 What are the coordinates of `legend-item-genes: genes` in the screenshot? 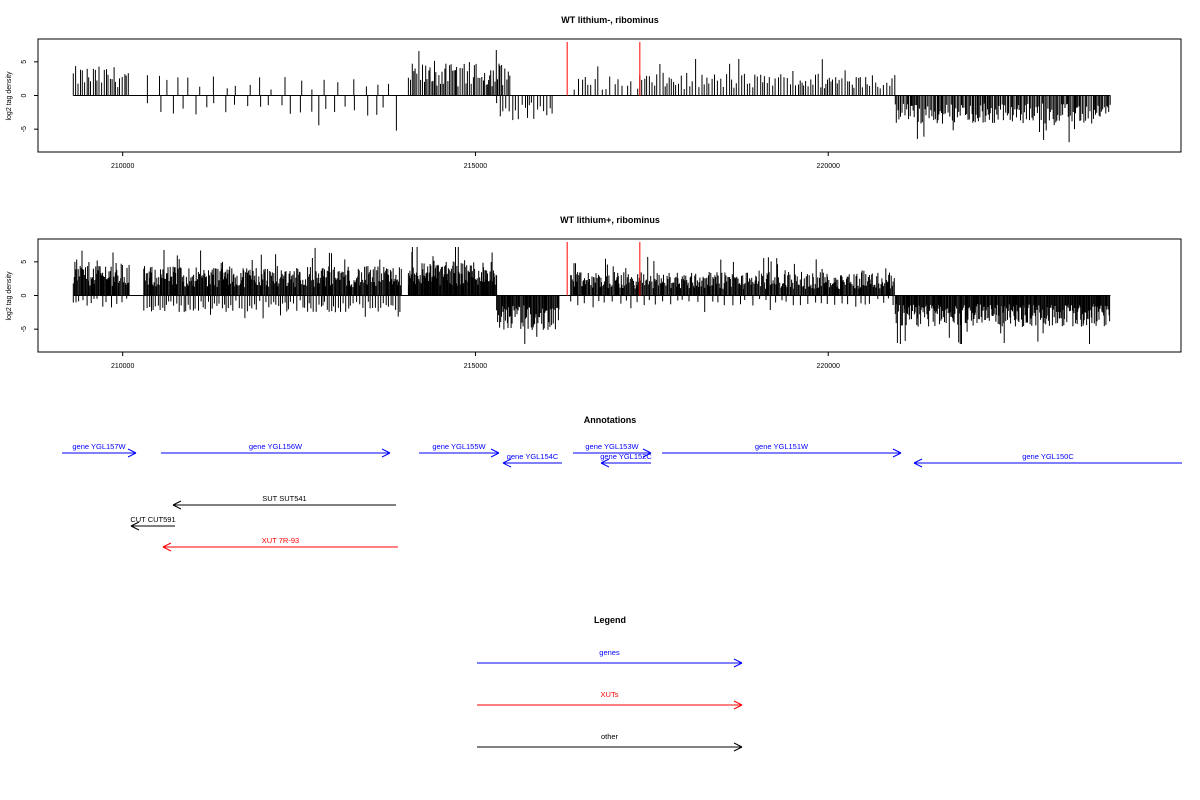 It's located at (610, 658).